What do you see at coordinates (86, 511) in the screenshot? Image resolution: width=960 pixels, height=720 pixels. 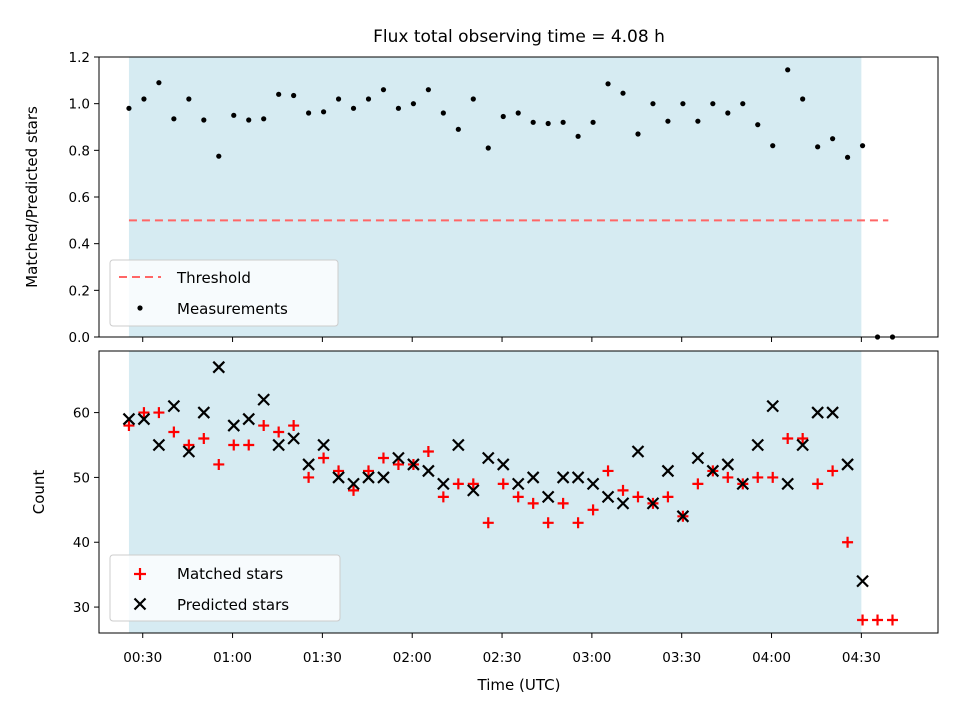 I see `count-y-axis: 30 40 50 60` at bounding box center [86, 511].